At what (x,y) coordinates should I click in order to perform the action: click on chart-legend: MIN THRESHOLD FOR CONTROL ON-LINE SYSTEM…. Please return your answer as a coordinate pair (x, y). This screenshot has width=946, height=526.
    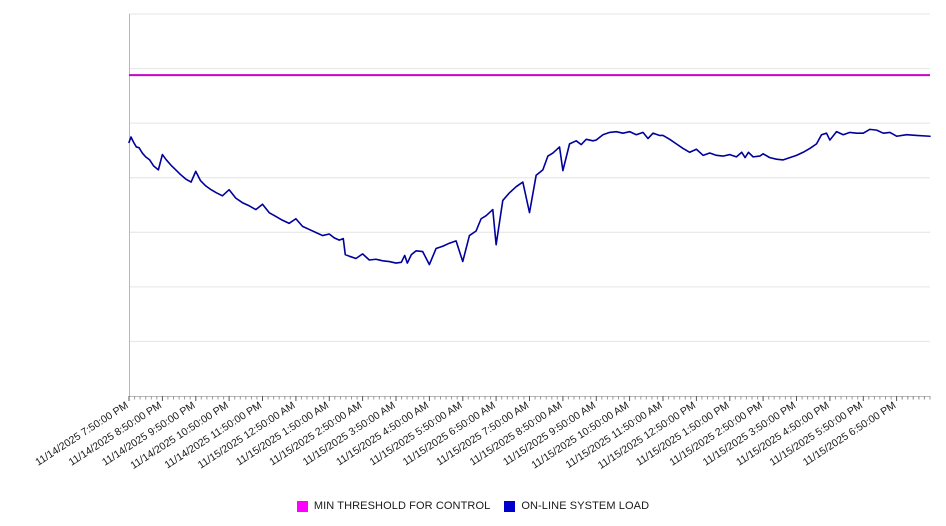
    Looking at the image, I should click on (473, 506).